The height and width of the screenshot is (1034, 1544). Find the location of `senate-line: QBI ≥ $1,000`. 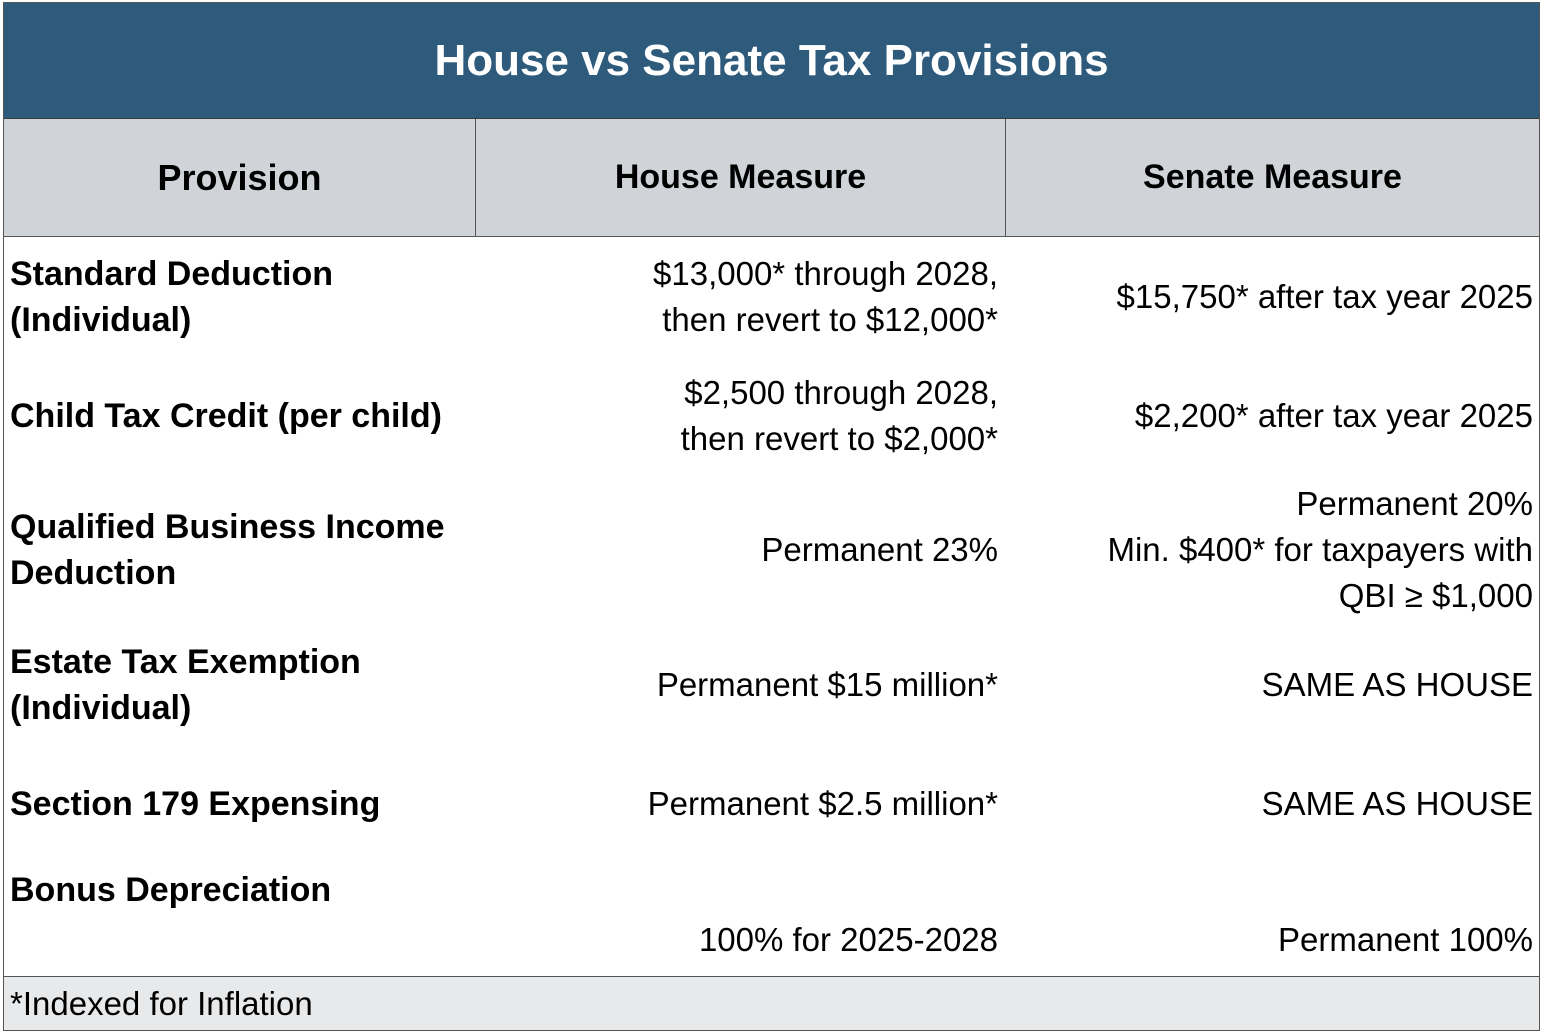

senate-line: QBI ≥ $1,000 is located at coordinates (1435, 595).